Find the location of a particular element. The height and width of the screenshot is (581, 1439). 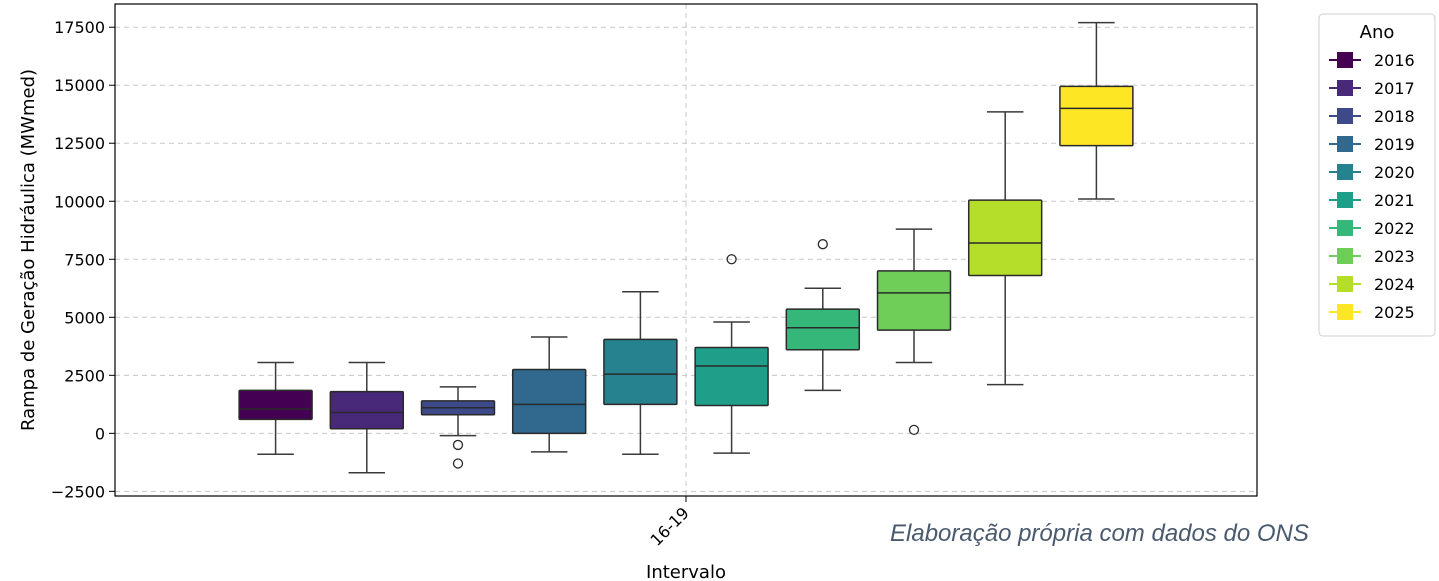

legend-item-2016: 2016 is located at coordinates (1372, 60).